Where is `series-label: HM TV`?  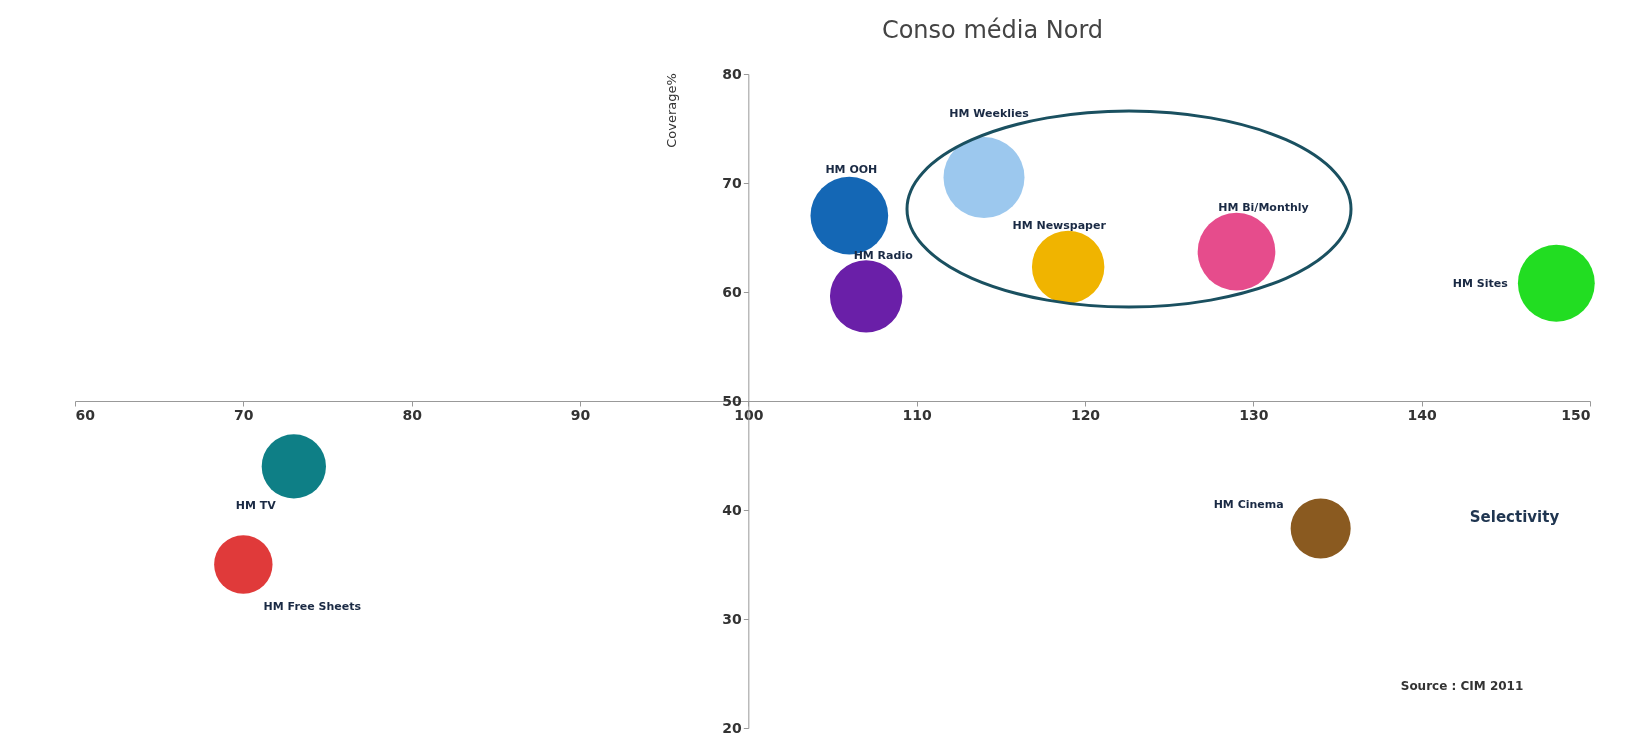
series-label: HM TV is located at coordinates (256, 506).